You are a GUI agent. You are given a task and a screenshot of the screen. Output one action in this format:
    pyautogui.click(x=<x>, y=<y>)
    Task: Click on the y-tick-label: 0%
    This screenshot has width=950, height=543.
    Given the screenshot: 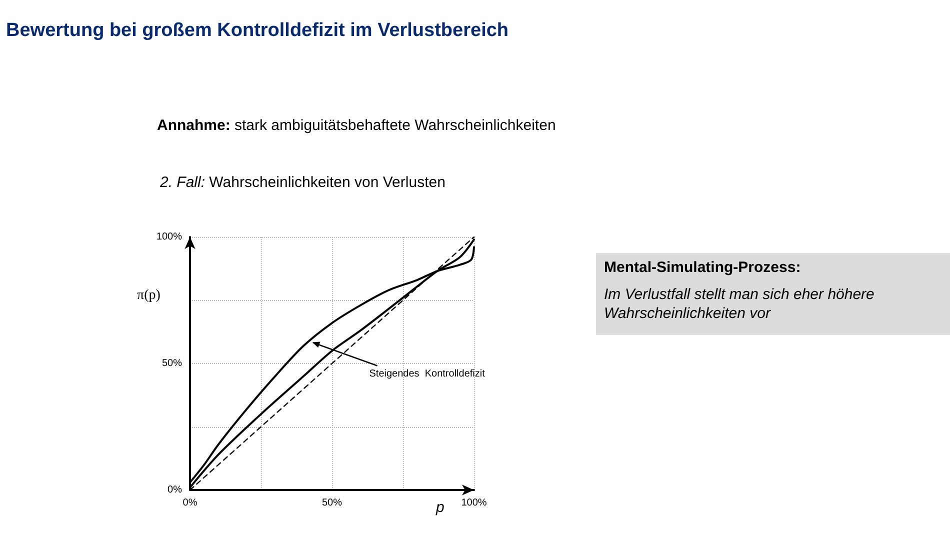 What is the action you would take?
    pyautogui.click(x=175, y=490)
    